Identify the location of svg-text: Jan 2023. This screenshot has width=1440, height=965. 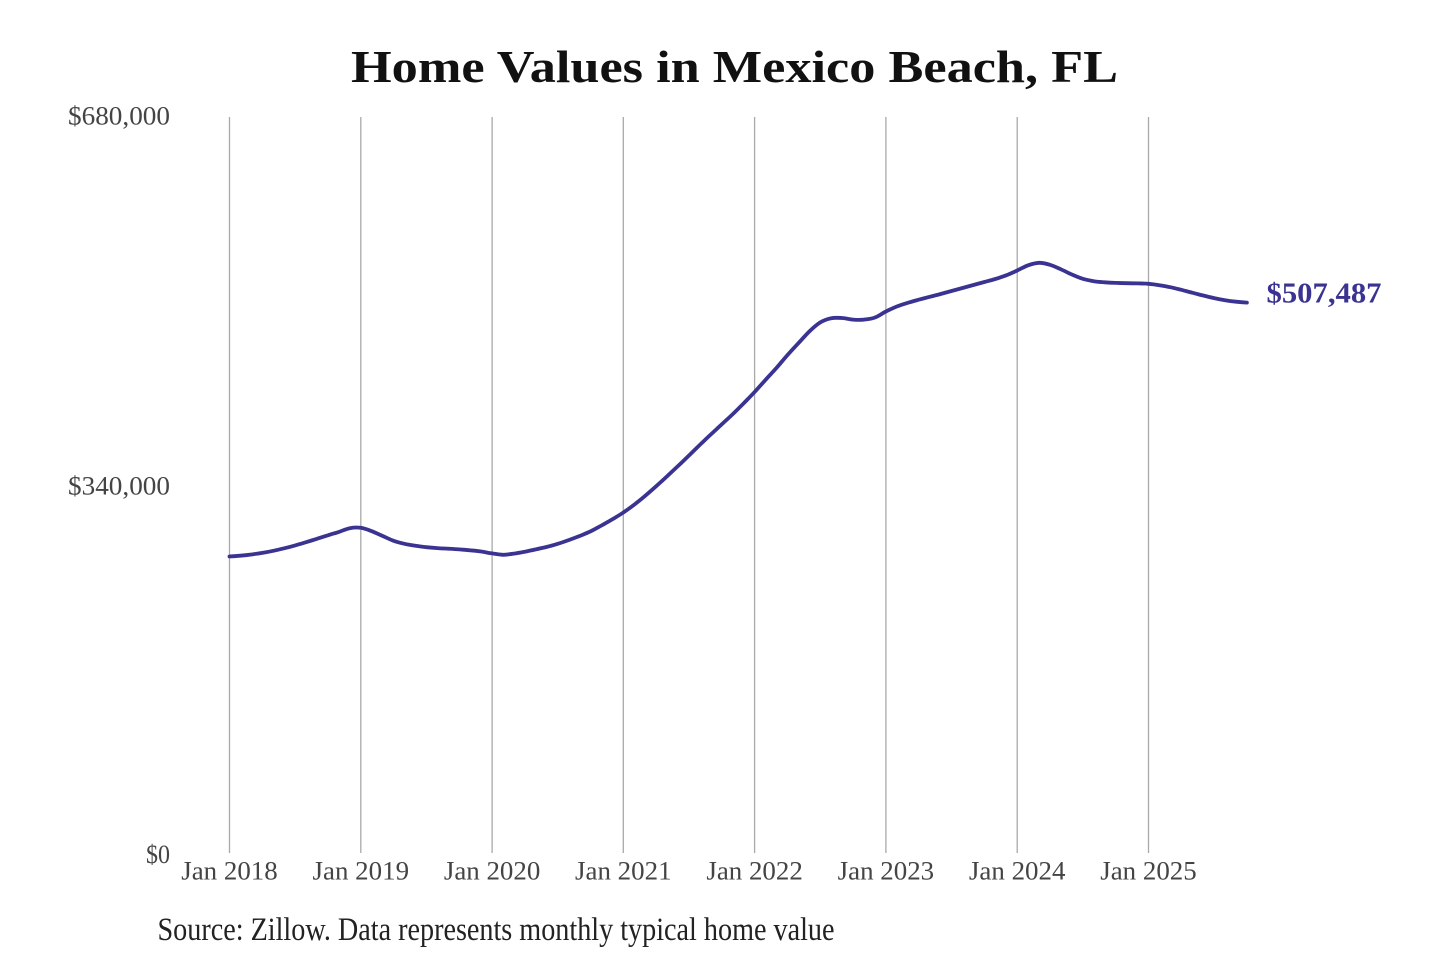
(886, 871).